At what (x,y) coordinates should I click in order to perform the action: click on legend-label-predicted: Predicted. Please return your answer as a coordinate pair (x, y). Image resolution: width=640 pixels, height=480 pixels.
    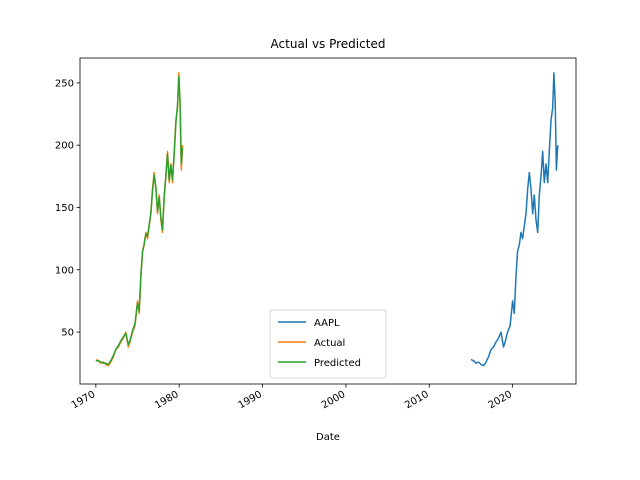
    Looking at the image, I should click on (337, 363).